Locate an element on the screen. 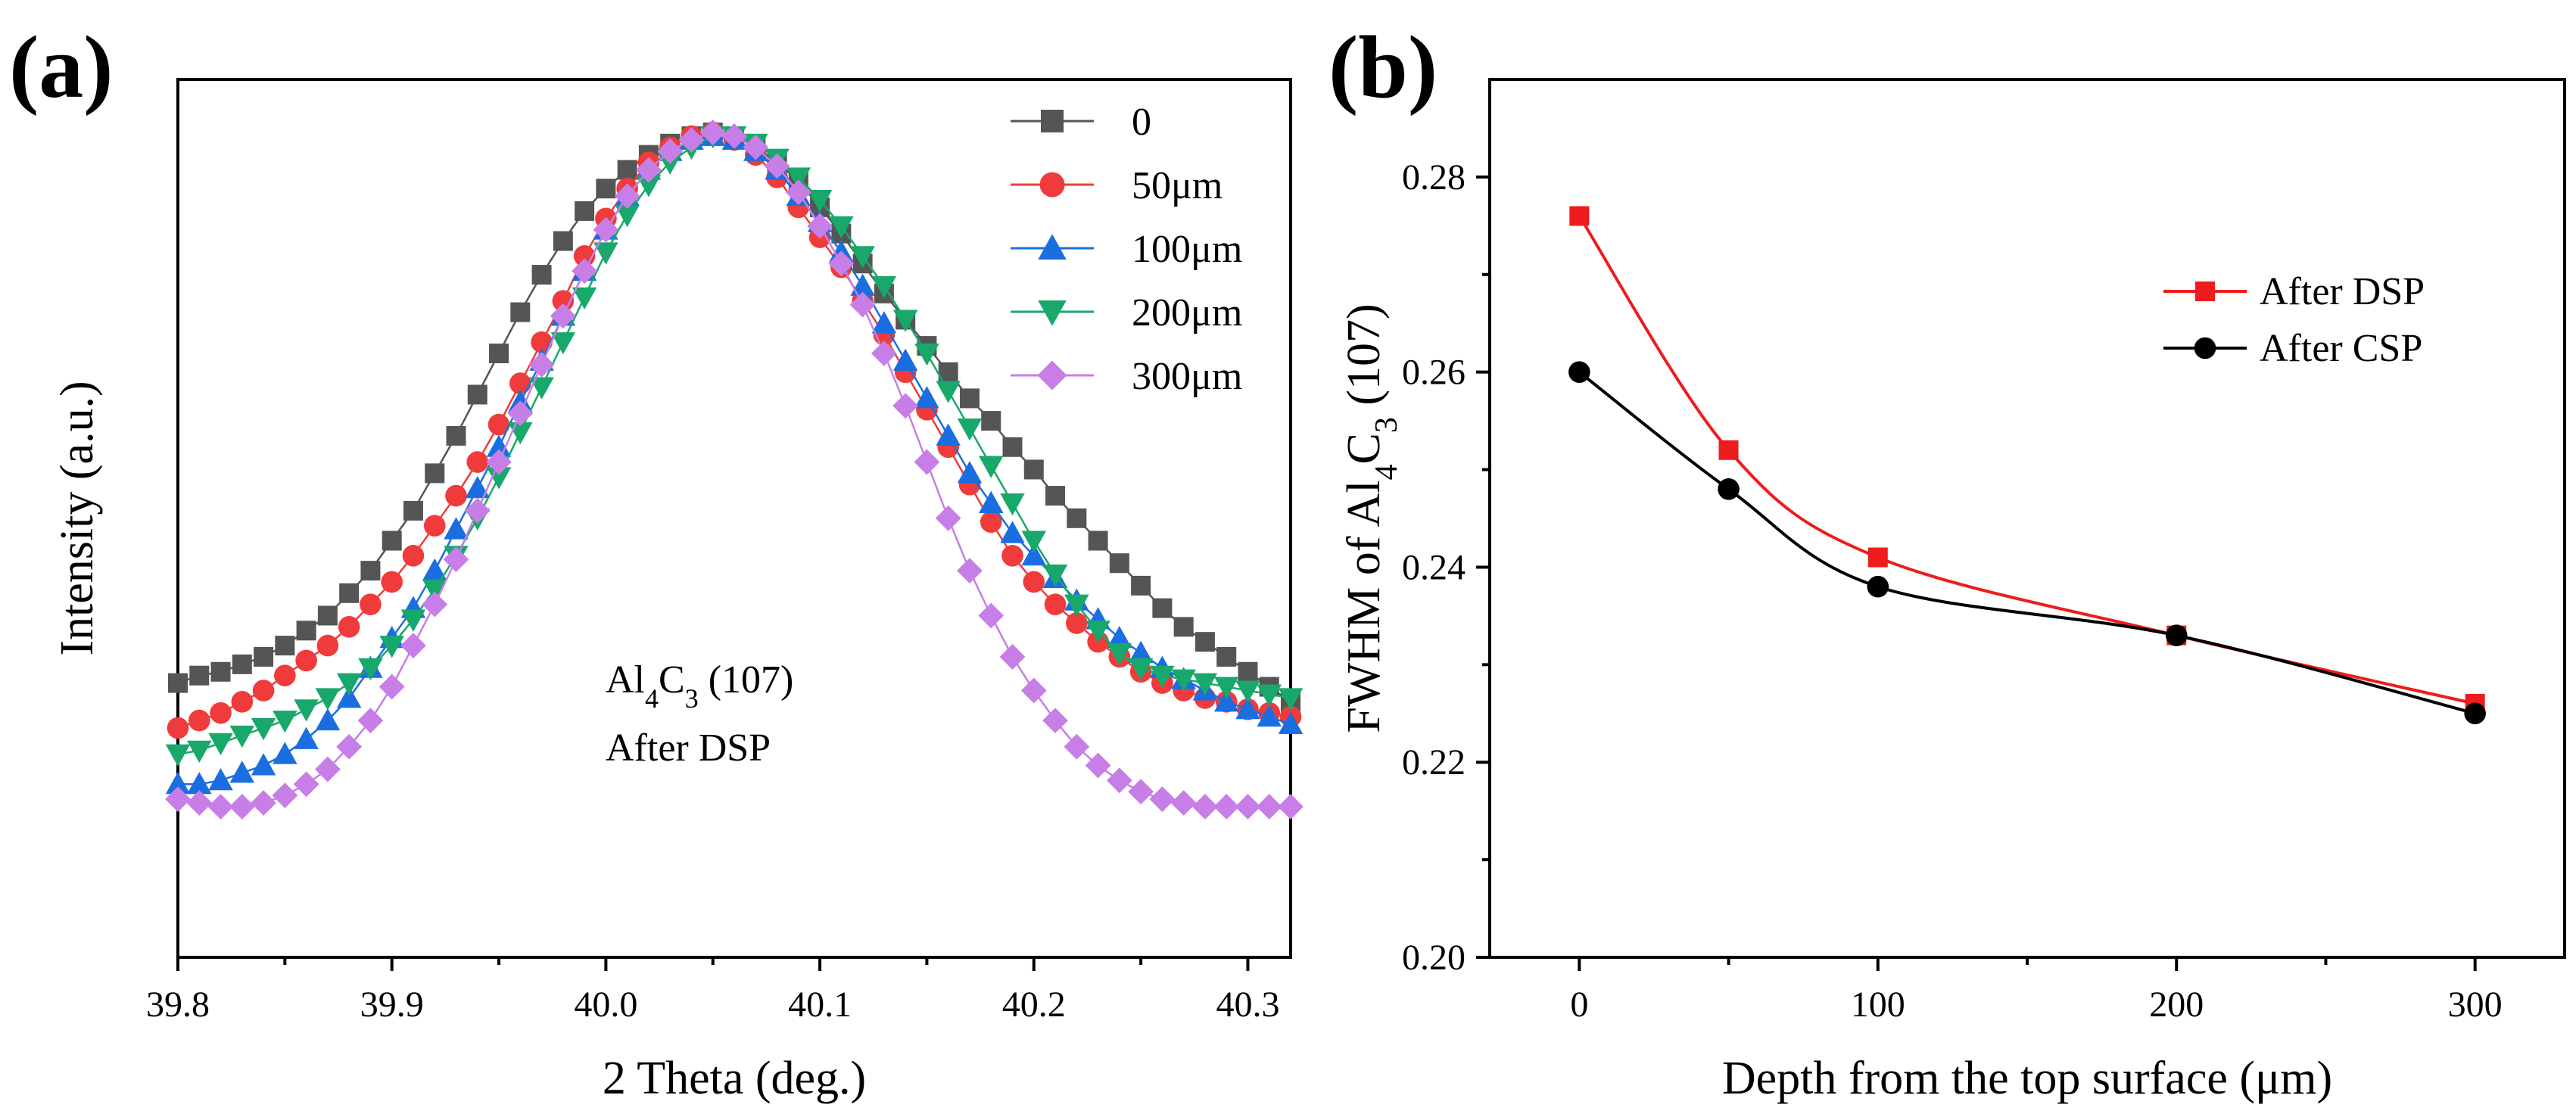 This screenshot has width=2576, height=1120. y-tick-label: 0.24 is located at coordinates (1434, 567).